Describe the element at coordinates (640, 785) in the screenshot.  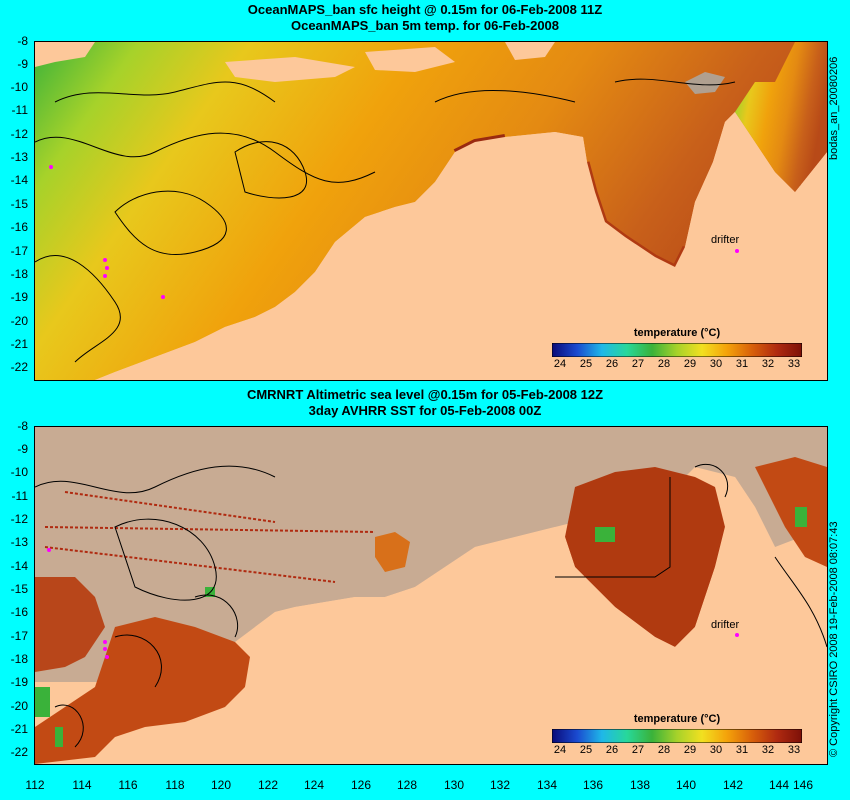
I see `lon-label: 138` at that location.